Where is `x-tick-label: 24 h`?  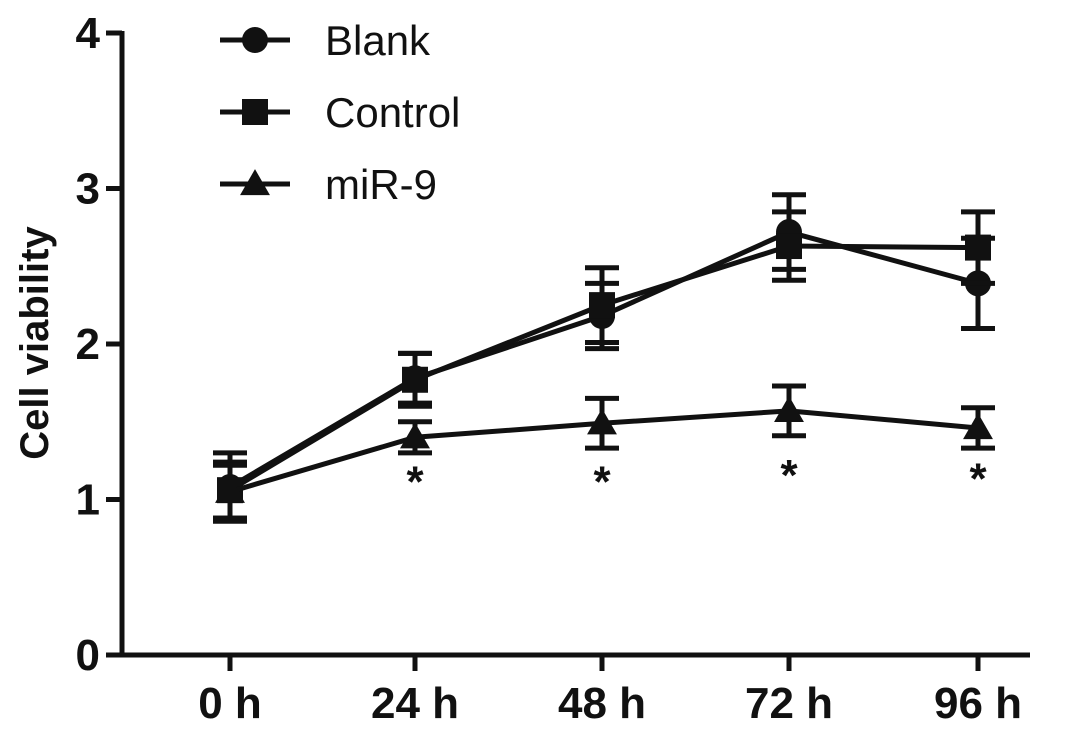 x-tick-label: 24 h is located at coordinates (415, 703).